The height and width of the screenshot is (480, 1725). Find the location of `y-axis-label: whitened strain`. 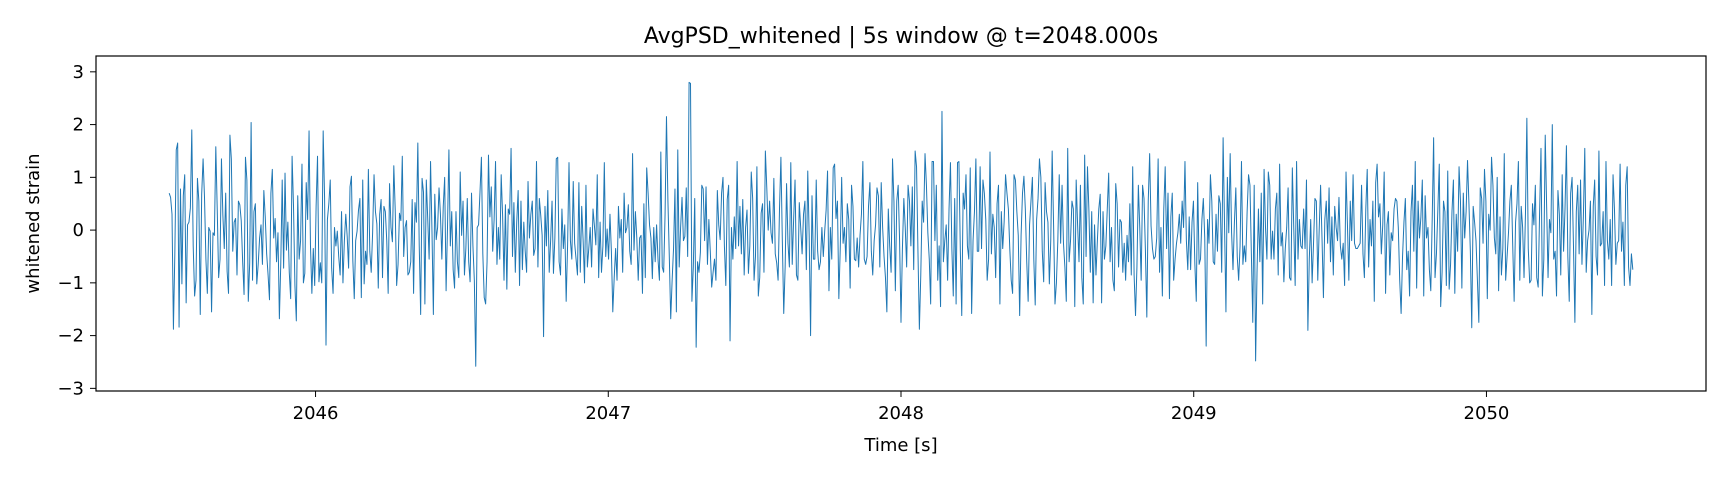

y-axis-label: whitened strain is located at coordinates (33, 223).